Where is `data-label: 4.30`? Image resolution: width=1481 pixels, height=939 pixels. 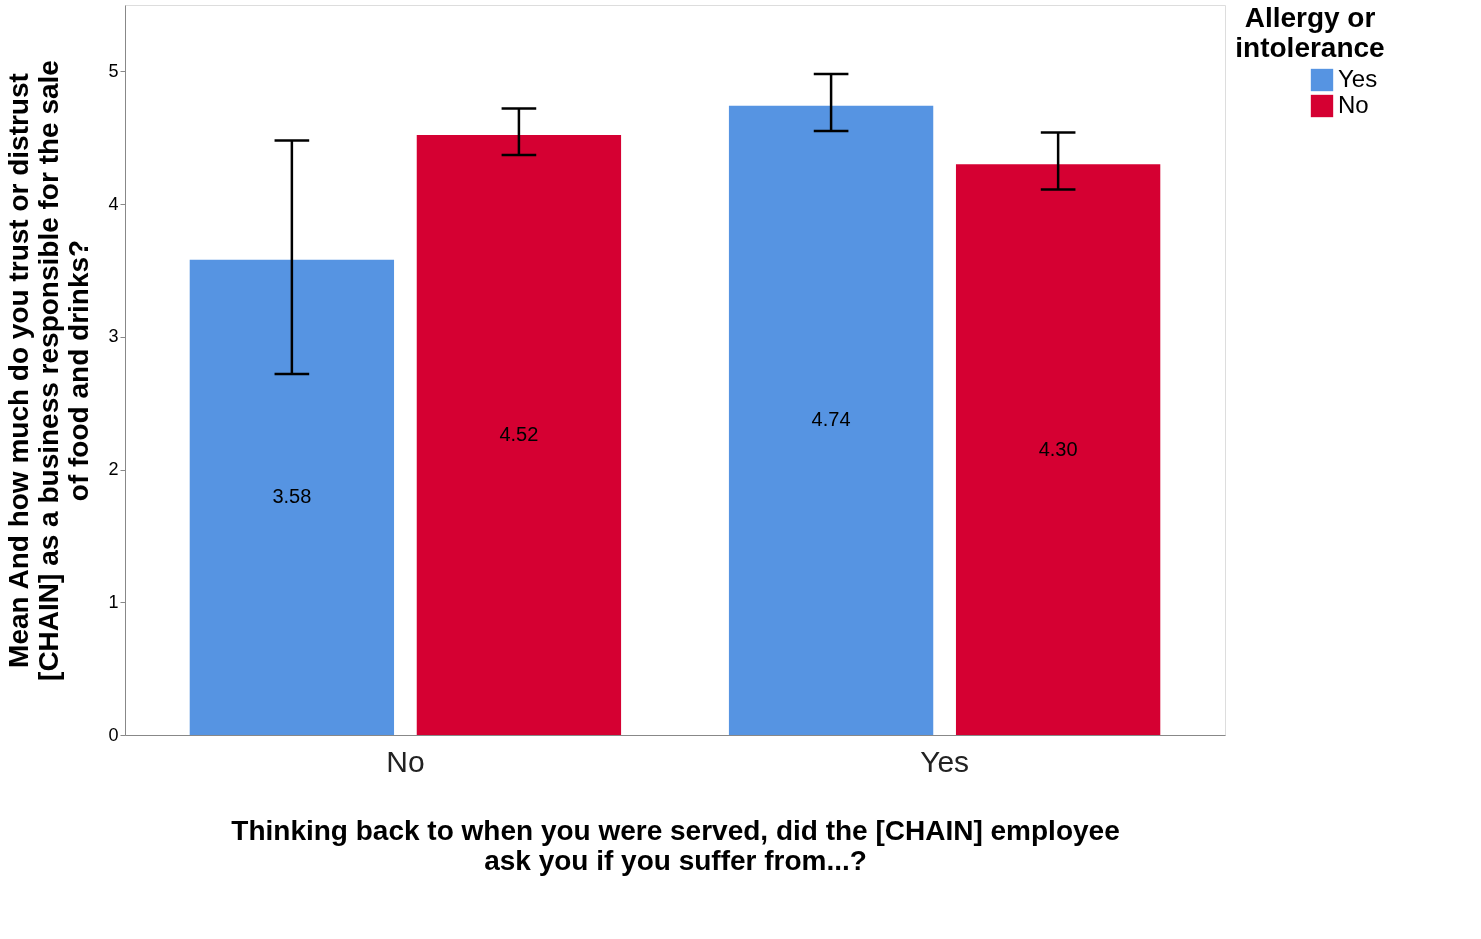
data-label: 4.30 is located at coordinates (1058, 448).